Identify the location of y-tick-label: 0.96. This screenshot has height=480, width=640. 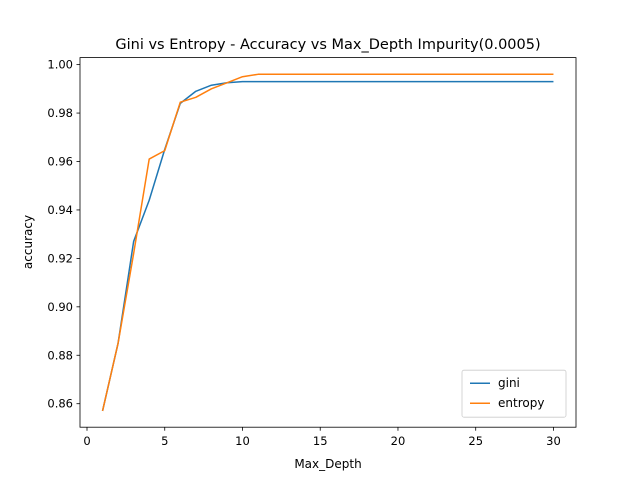
(60, 162).